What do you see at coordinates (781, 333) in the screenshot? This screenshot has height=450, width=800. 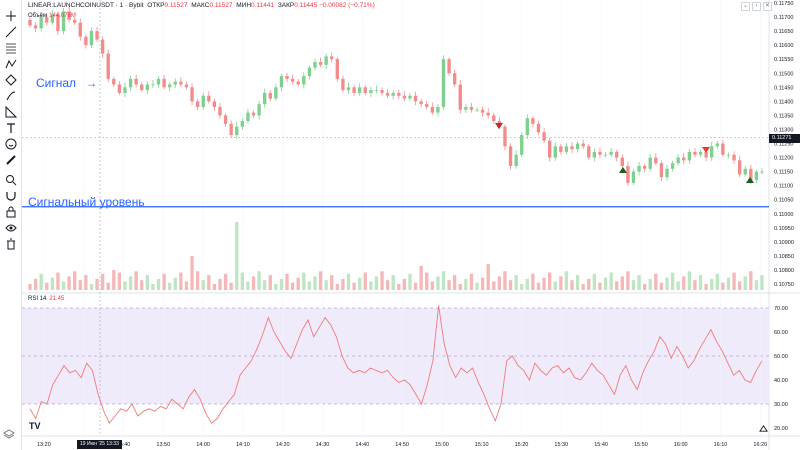 I see `rsi-axis-label: 60.00` at bounding box center [781, 333].